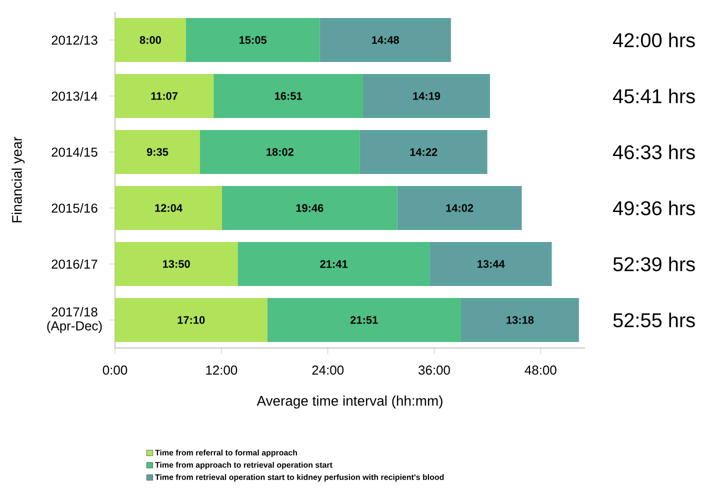 This screenshot has width=720, height=498. I want to click on data-label: 19:46, so click(310, 208).